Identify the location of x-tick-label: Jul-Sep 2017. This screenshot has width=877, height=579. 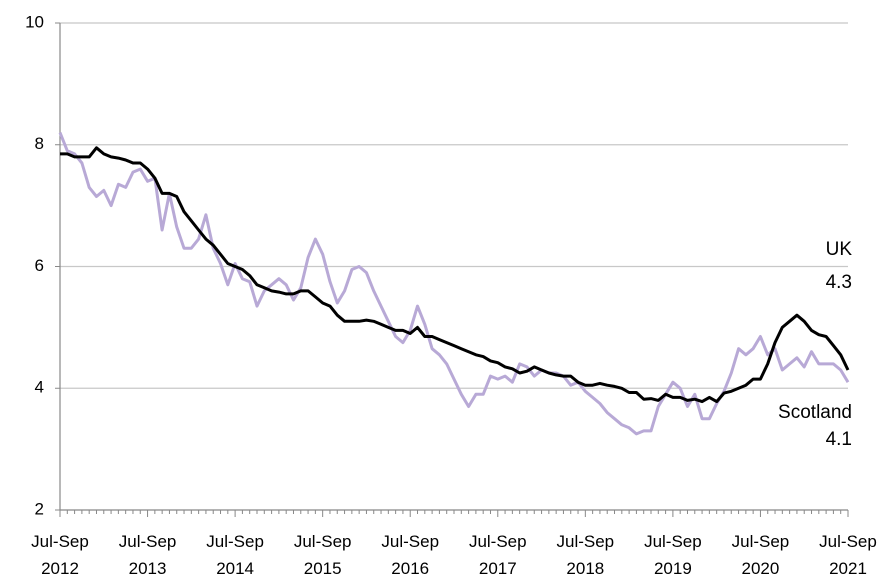
(498, 555).